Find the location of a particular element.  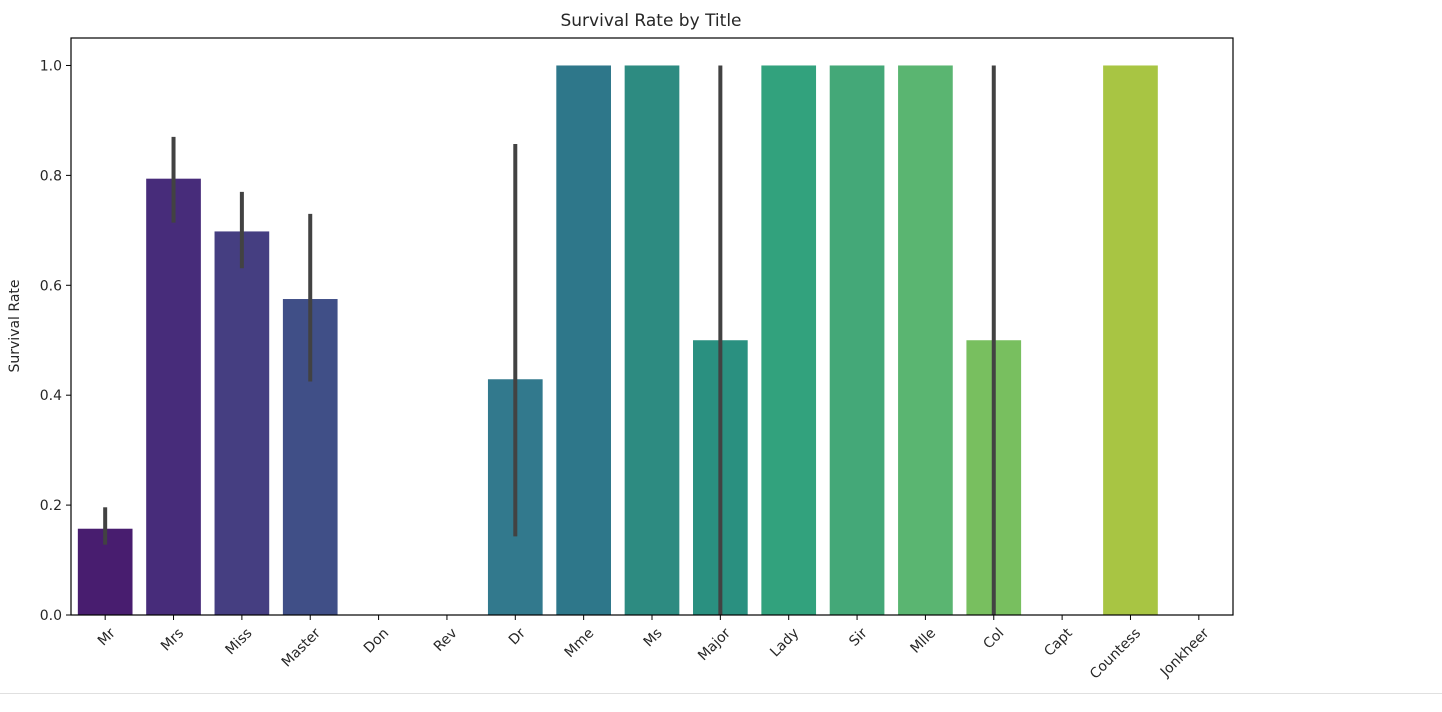

output-divider is located at coordinates (721, 693).